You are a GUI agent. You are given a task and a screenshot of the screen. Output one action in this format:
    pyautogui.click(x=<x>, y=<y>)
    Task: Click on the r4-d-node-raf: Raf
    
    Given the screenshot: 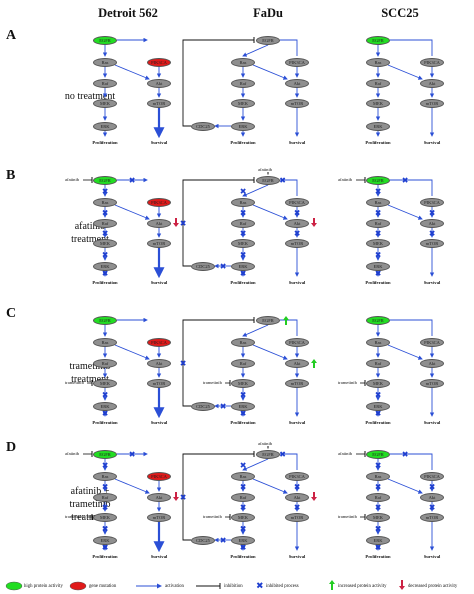 What is the action you would take?
    pyautogui.click(x=105, y=497)
    